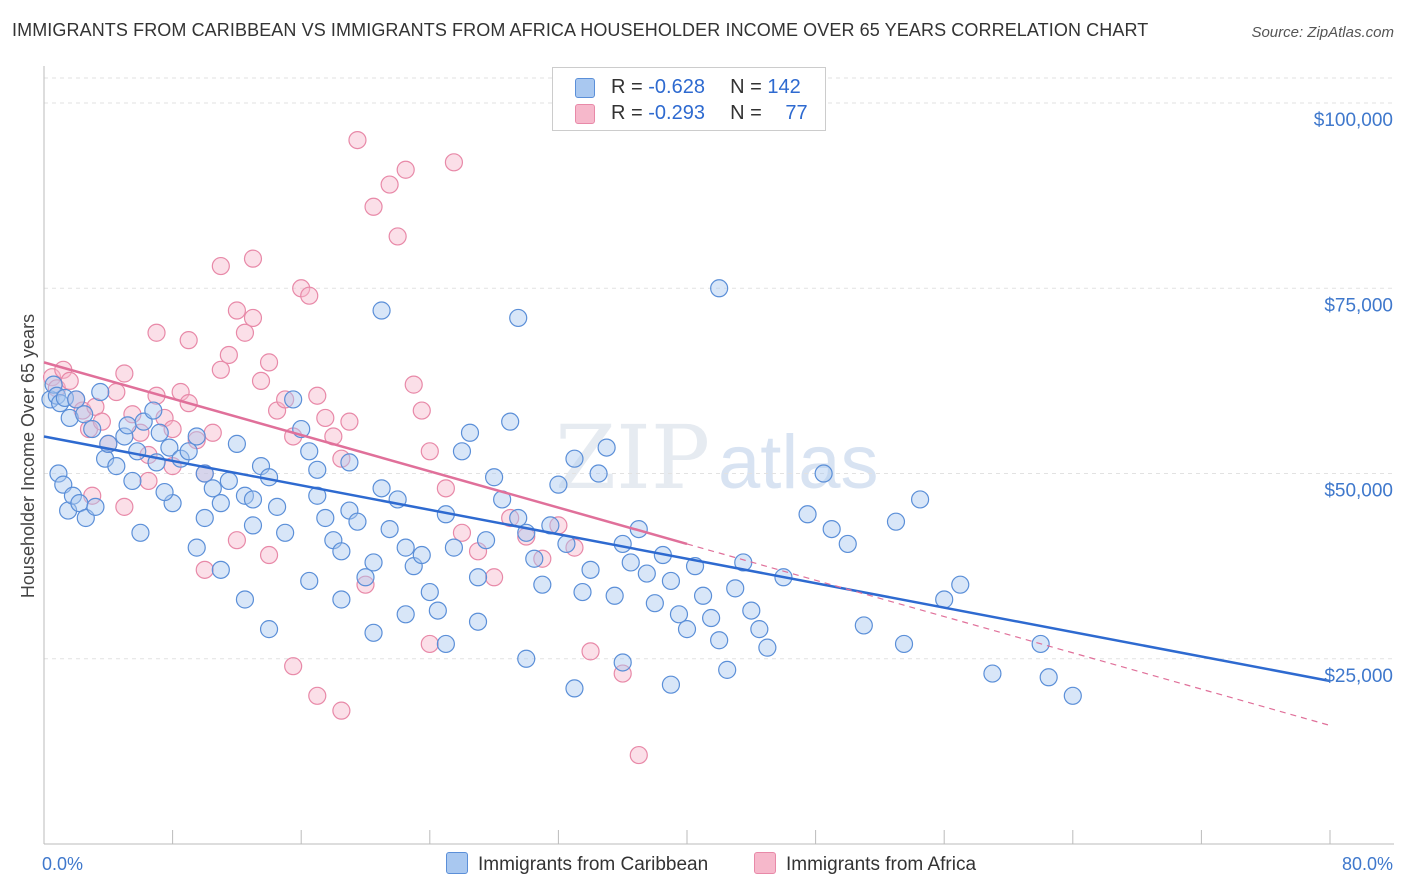 The image size is (1406, 892). I want to click on legend-r-label: R =, so click(627, 113).